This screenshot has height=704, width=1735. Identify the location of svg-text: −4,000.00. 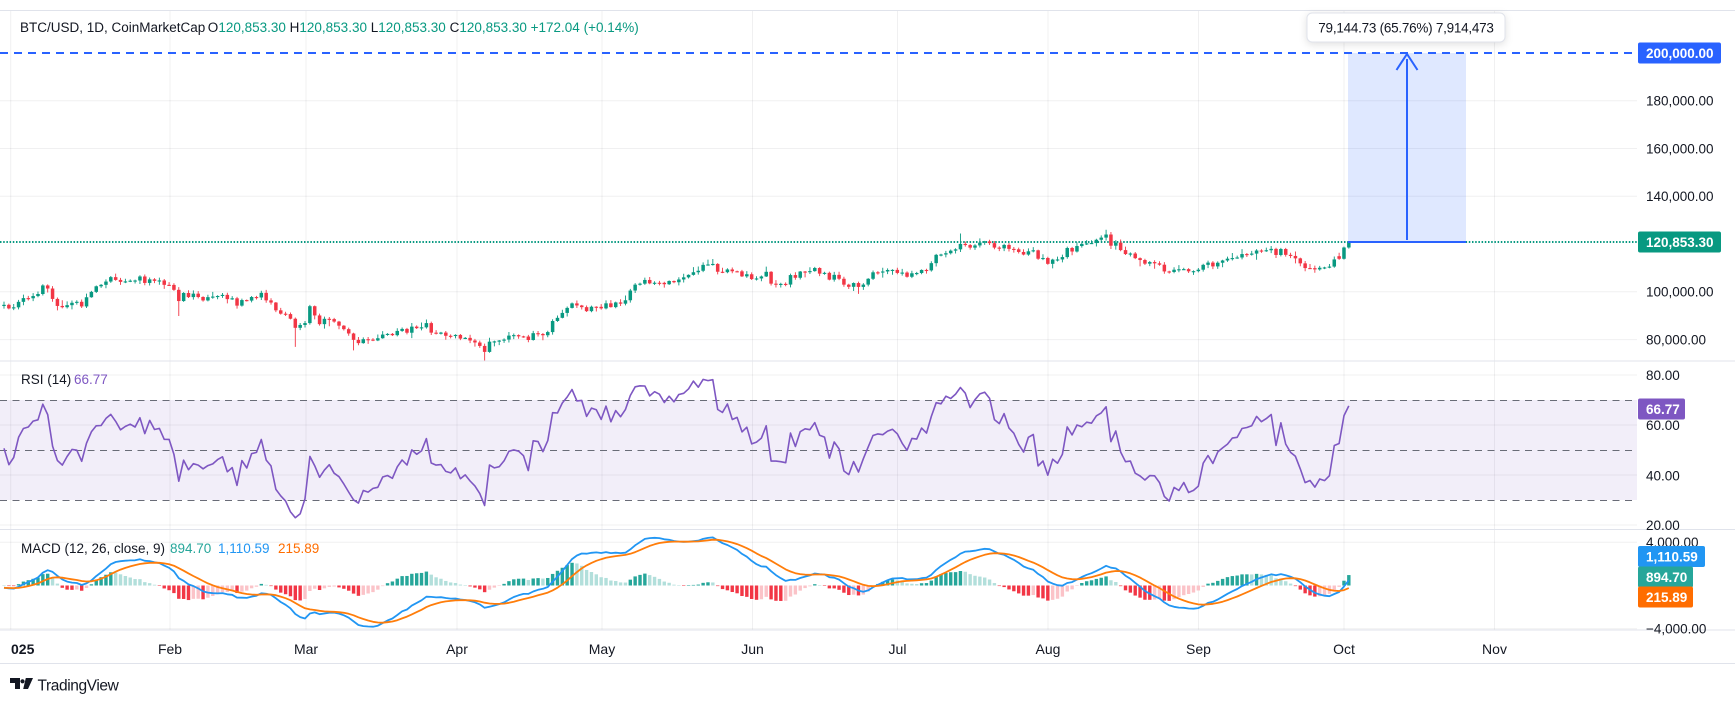
(1676, 629).